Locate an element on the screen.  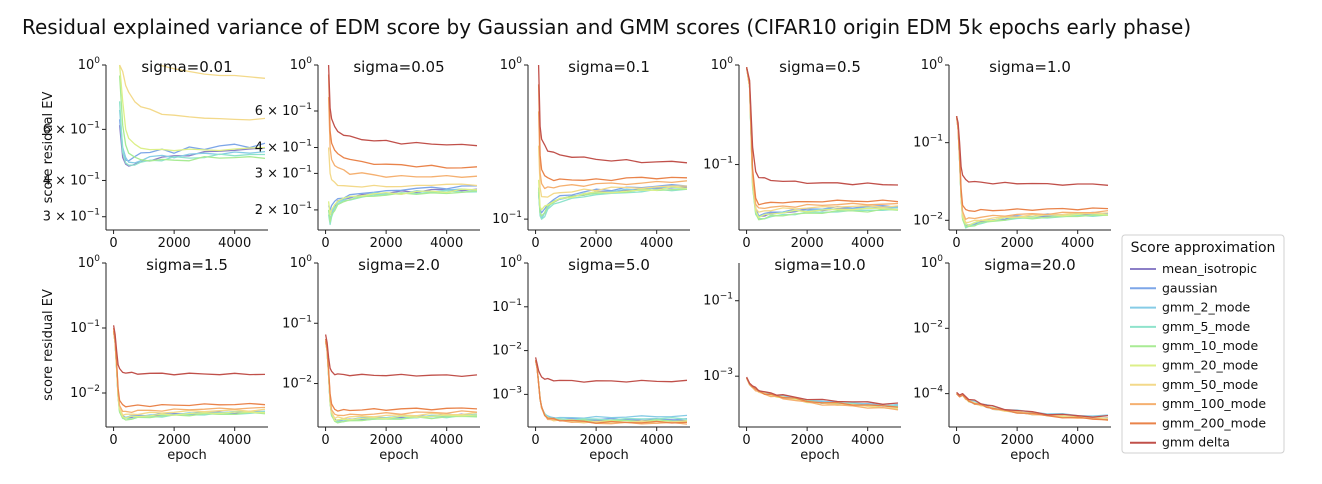
panel-sigma-0-1: 0 2000 4000 100 10⁻¹ sigma=0.1 is located at coordinates (591, 153).